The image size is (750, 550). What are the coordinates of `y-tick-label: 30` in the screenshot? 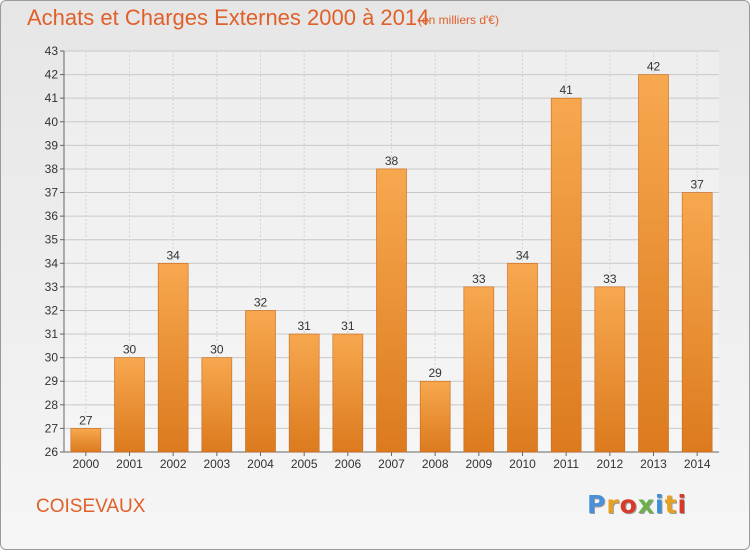 It's located at (52, 358).